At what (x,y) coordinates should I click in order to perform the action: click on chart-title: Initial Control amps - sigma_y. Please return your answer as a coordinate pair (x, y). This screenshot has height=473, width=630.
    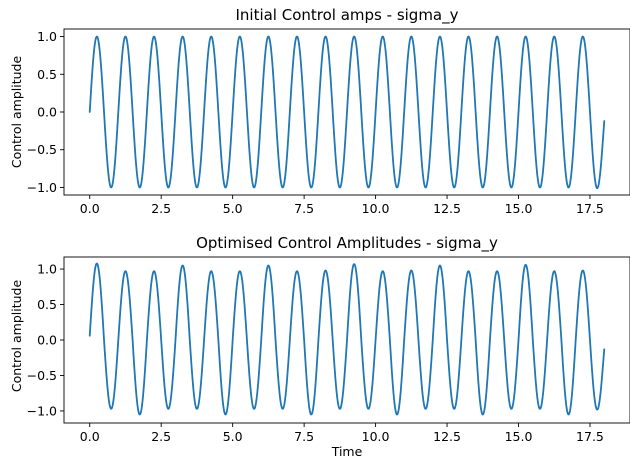
    Looking at the image, I should click on (346, 15).